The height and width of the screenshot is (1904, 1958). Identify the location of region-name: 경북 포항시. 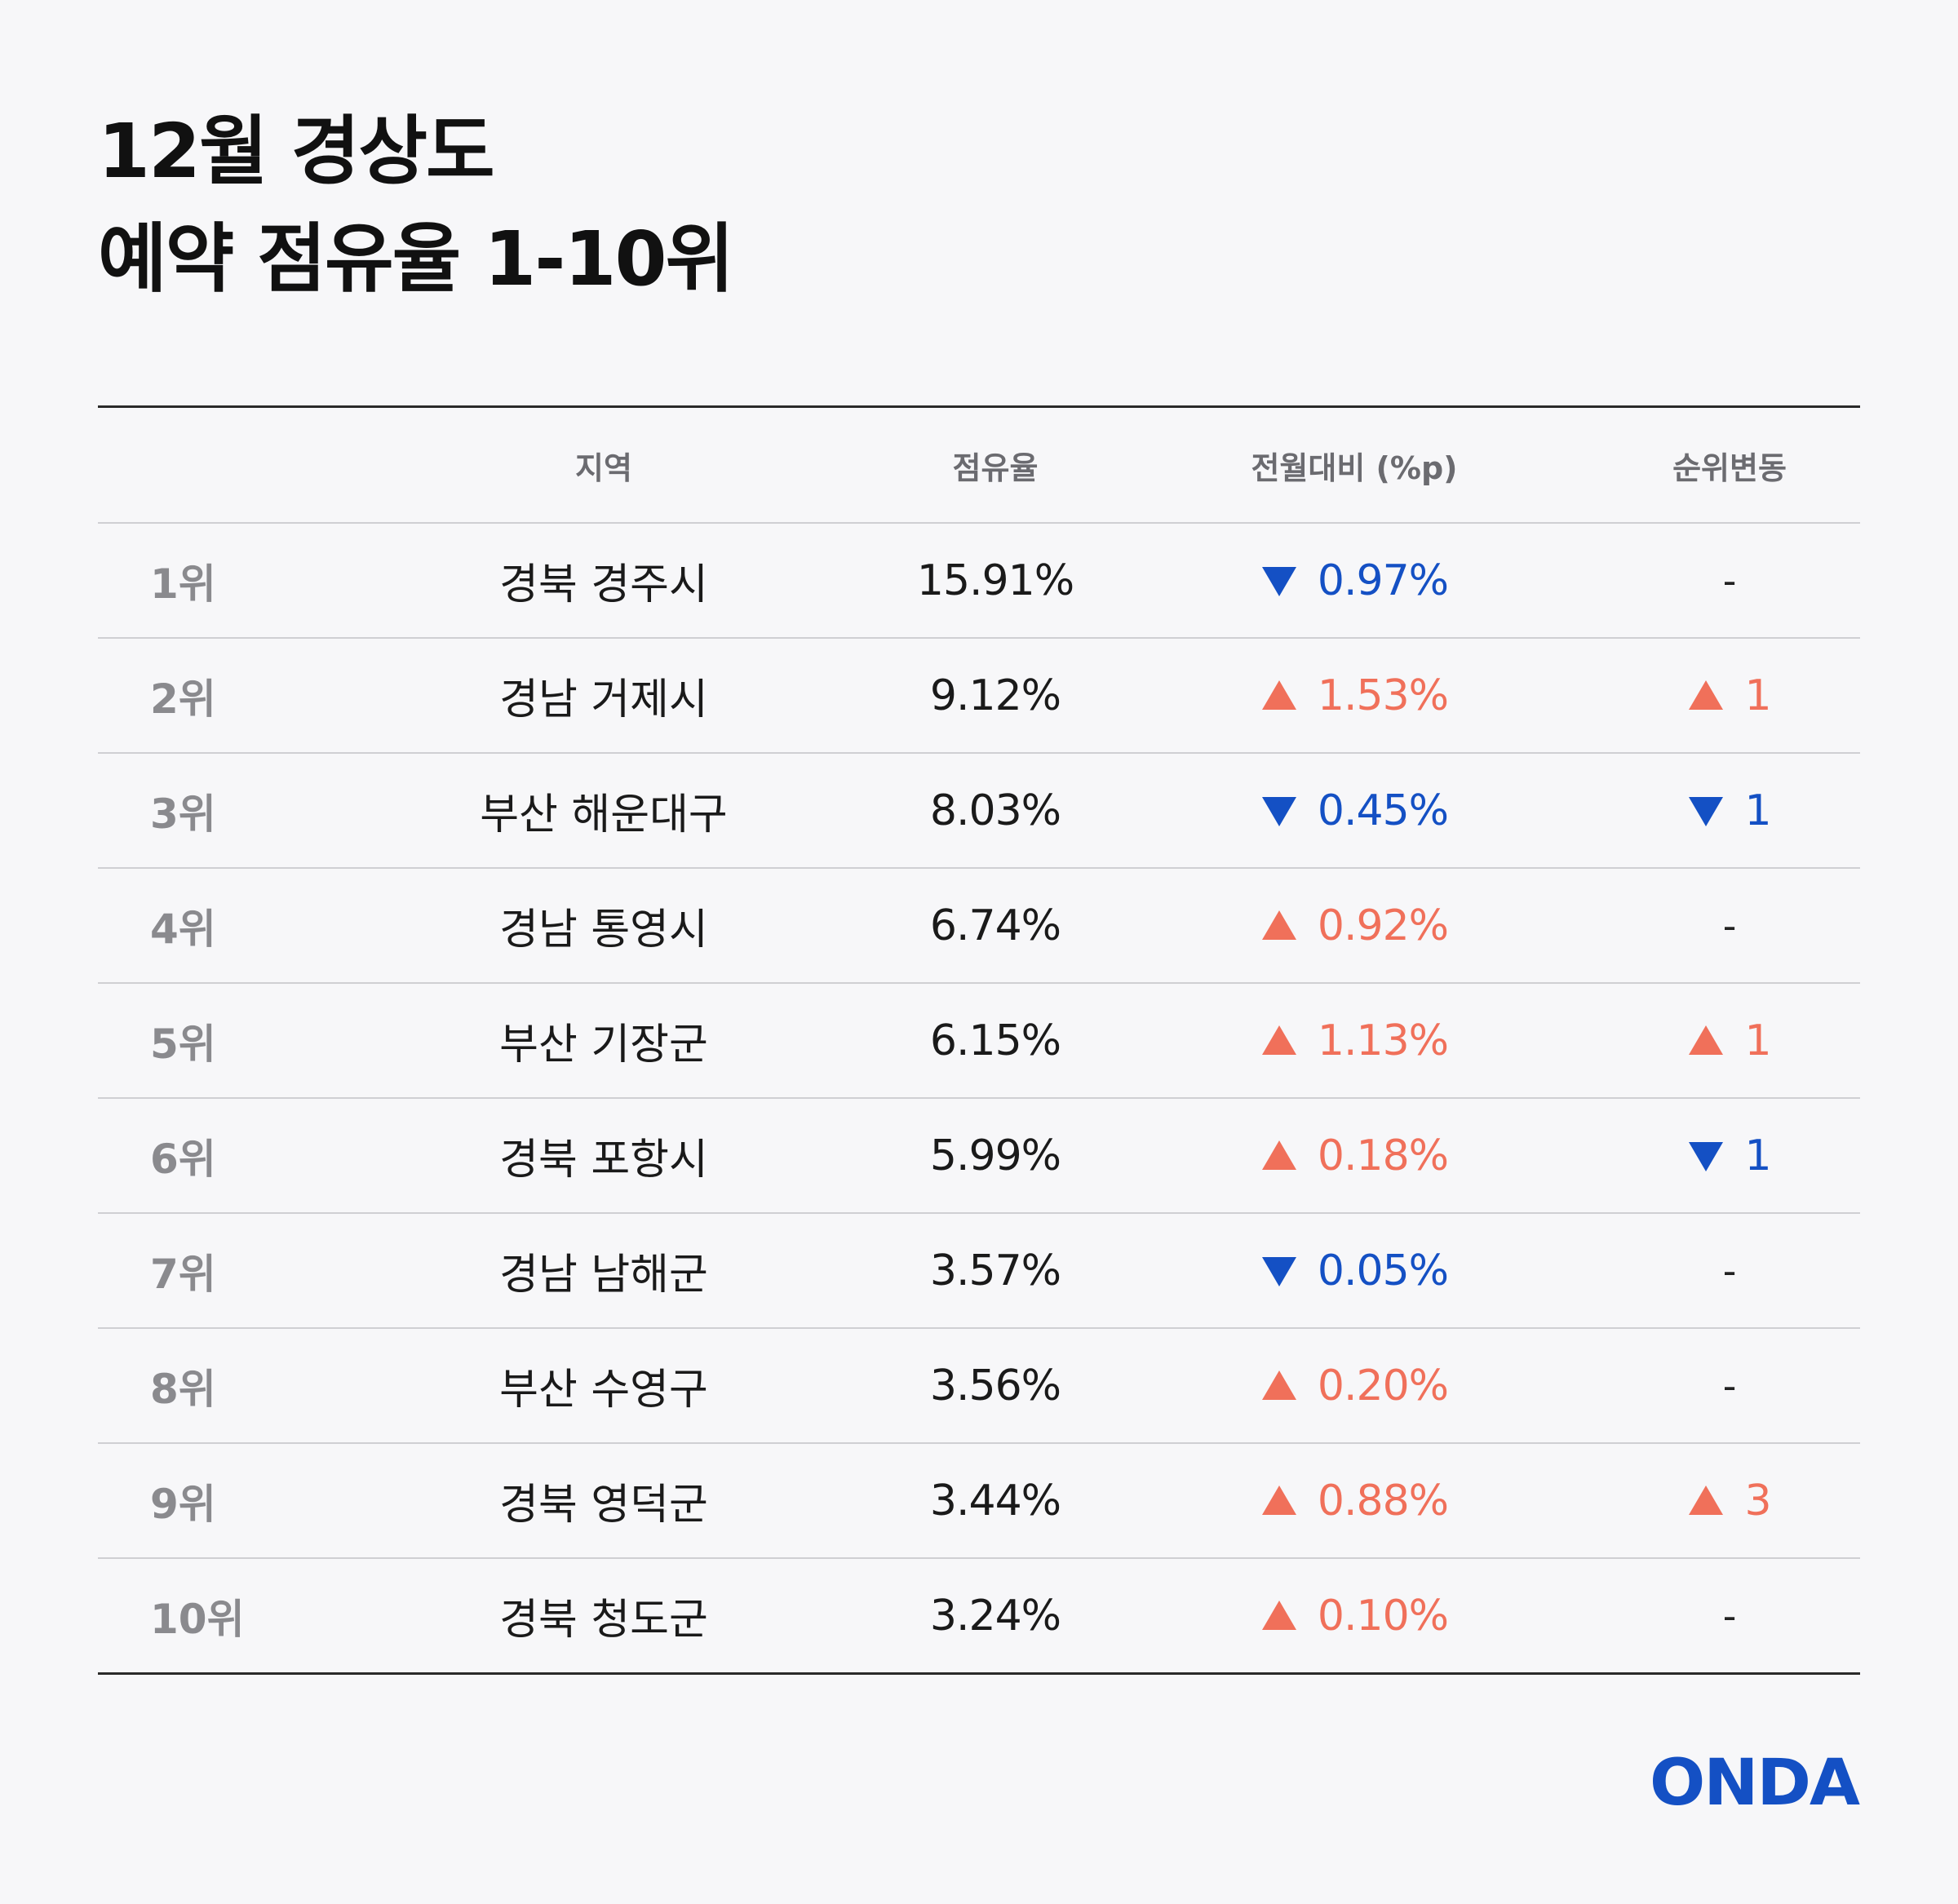
(603, 1160).